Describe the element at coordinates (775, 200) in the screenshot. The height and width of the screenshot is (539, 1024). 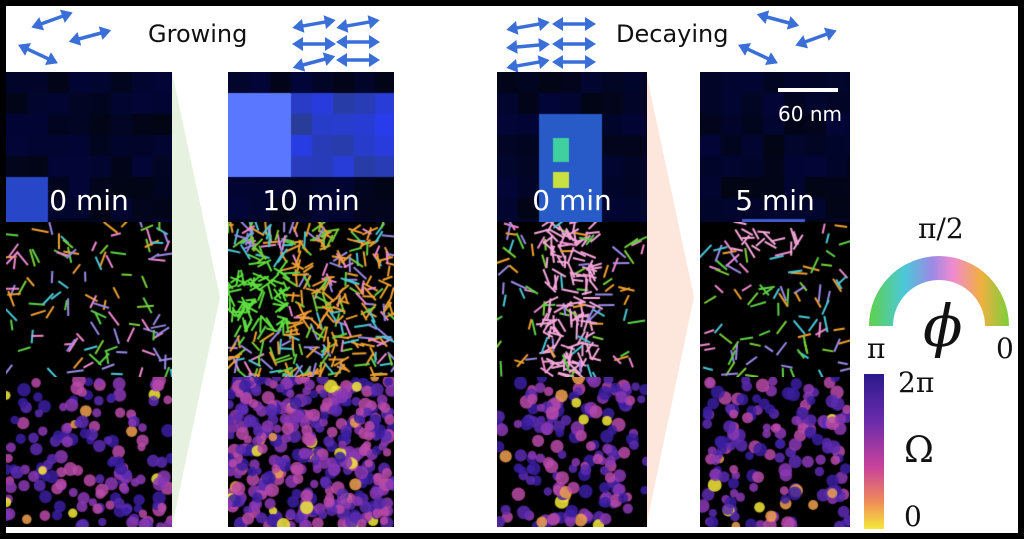
I see `time-label: 5 min` at that location.